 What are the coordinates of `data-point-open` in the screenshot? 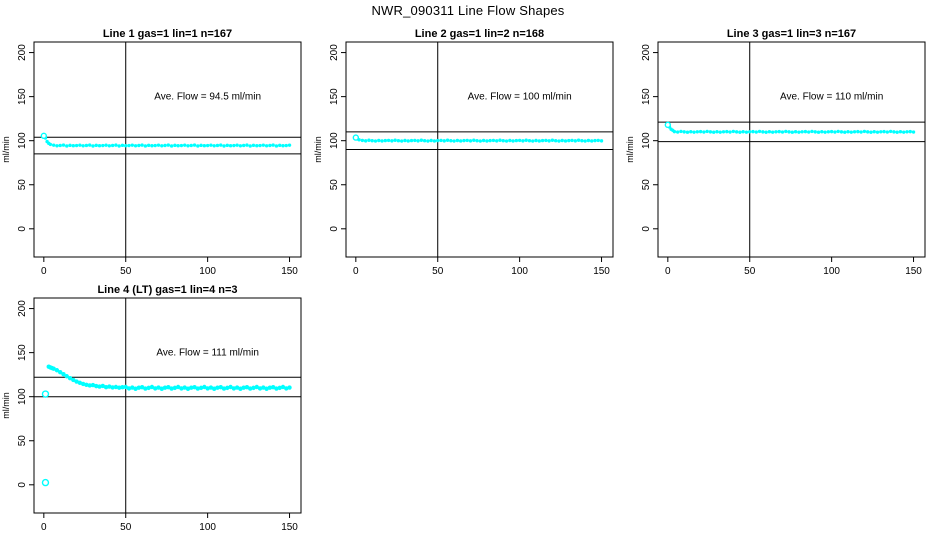 It's located at (668, 125).